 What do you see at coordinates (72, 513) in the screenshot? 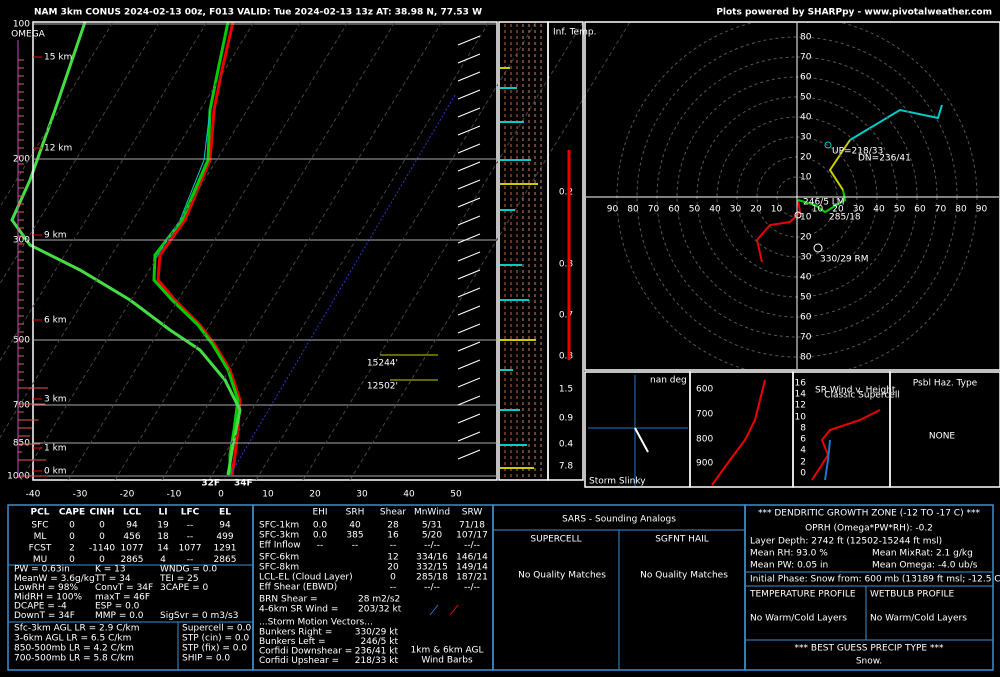
I see `parcel-header: CAPE` at bounding box center [72, 513].